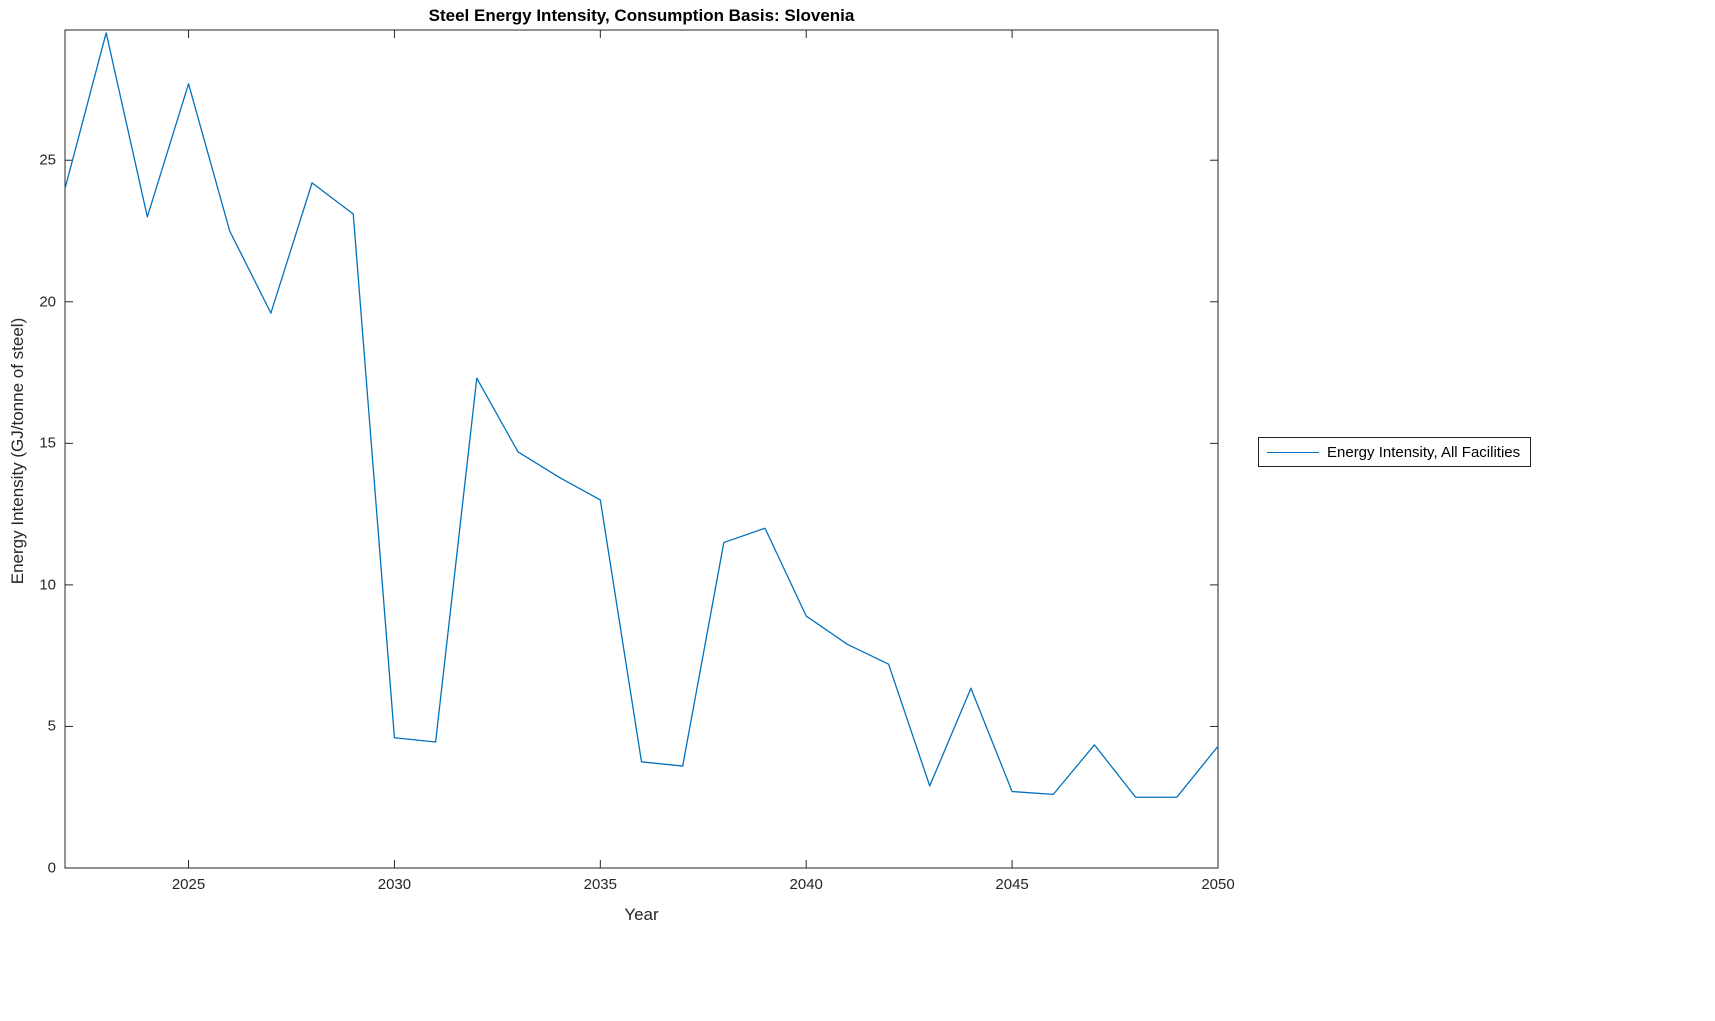 Image resolution: width=1715 pixels, height=1021 pixels. I want to click on x-tick-label: 2035, so click(600, 884).